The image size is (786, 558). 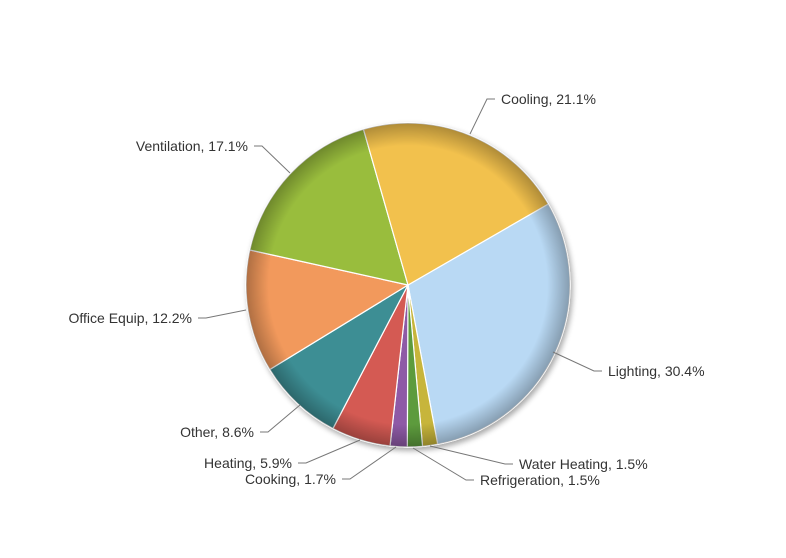 I want to click on leader-line-water-heating, so click(x=471, y=455).